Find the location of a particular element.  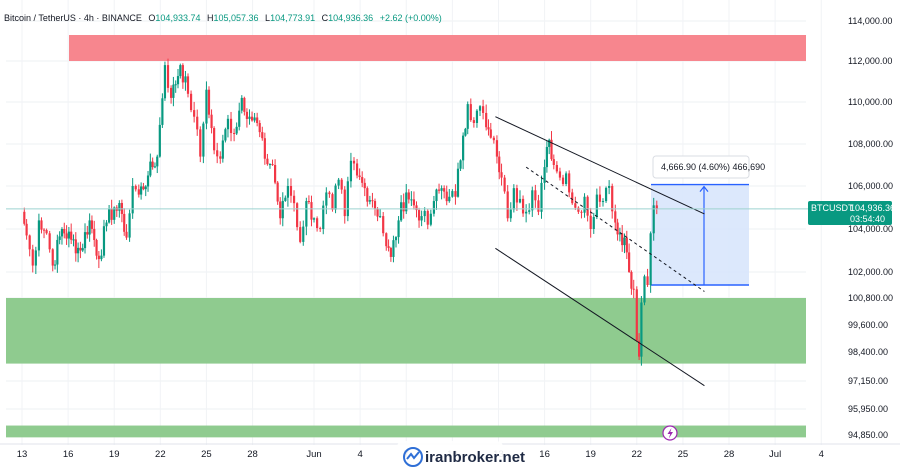

open-label: O is located at coordinates (151, 18).